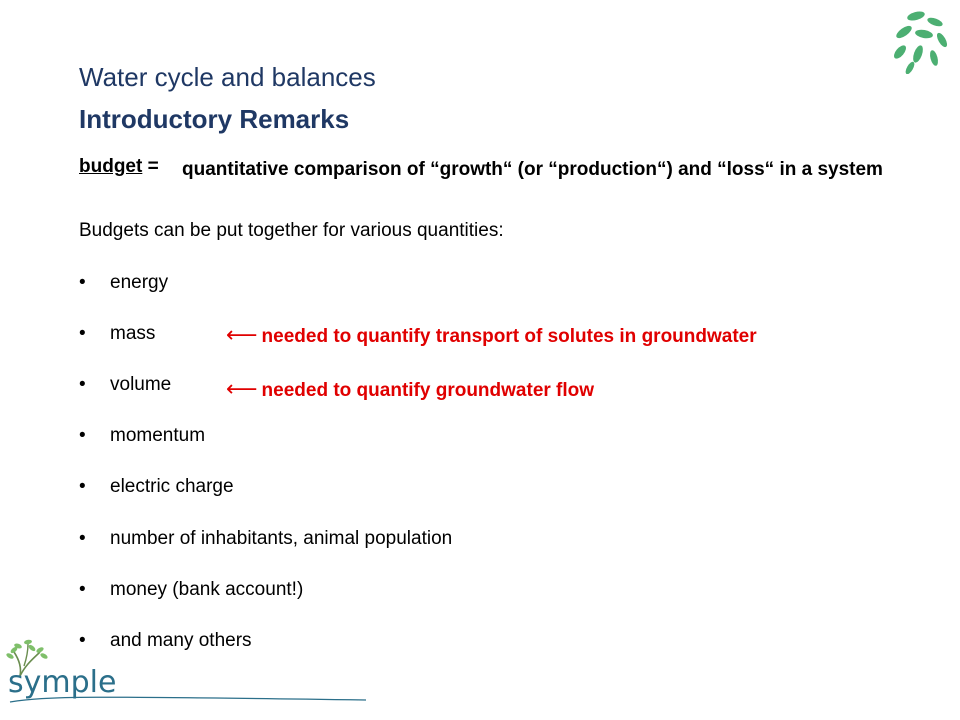  I want to click on volume-note-text: needed to quantify groundwater flow, so click(428, 390).